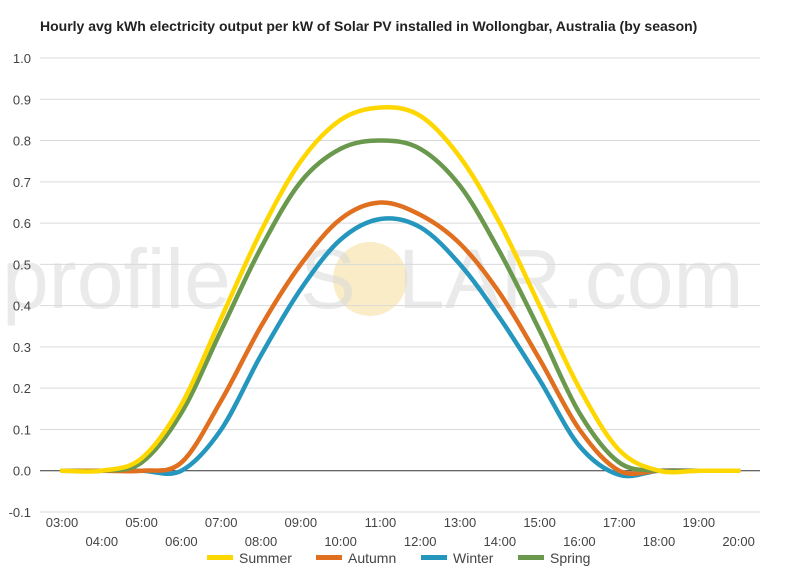  I want to click on x-tick-label: 14:00, so click(500, 541).